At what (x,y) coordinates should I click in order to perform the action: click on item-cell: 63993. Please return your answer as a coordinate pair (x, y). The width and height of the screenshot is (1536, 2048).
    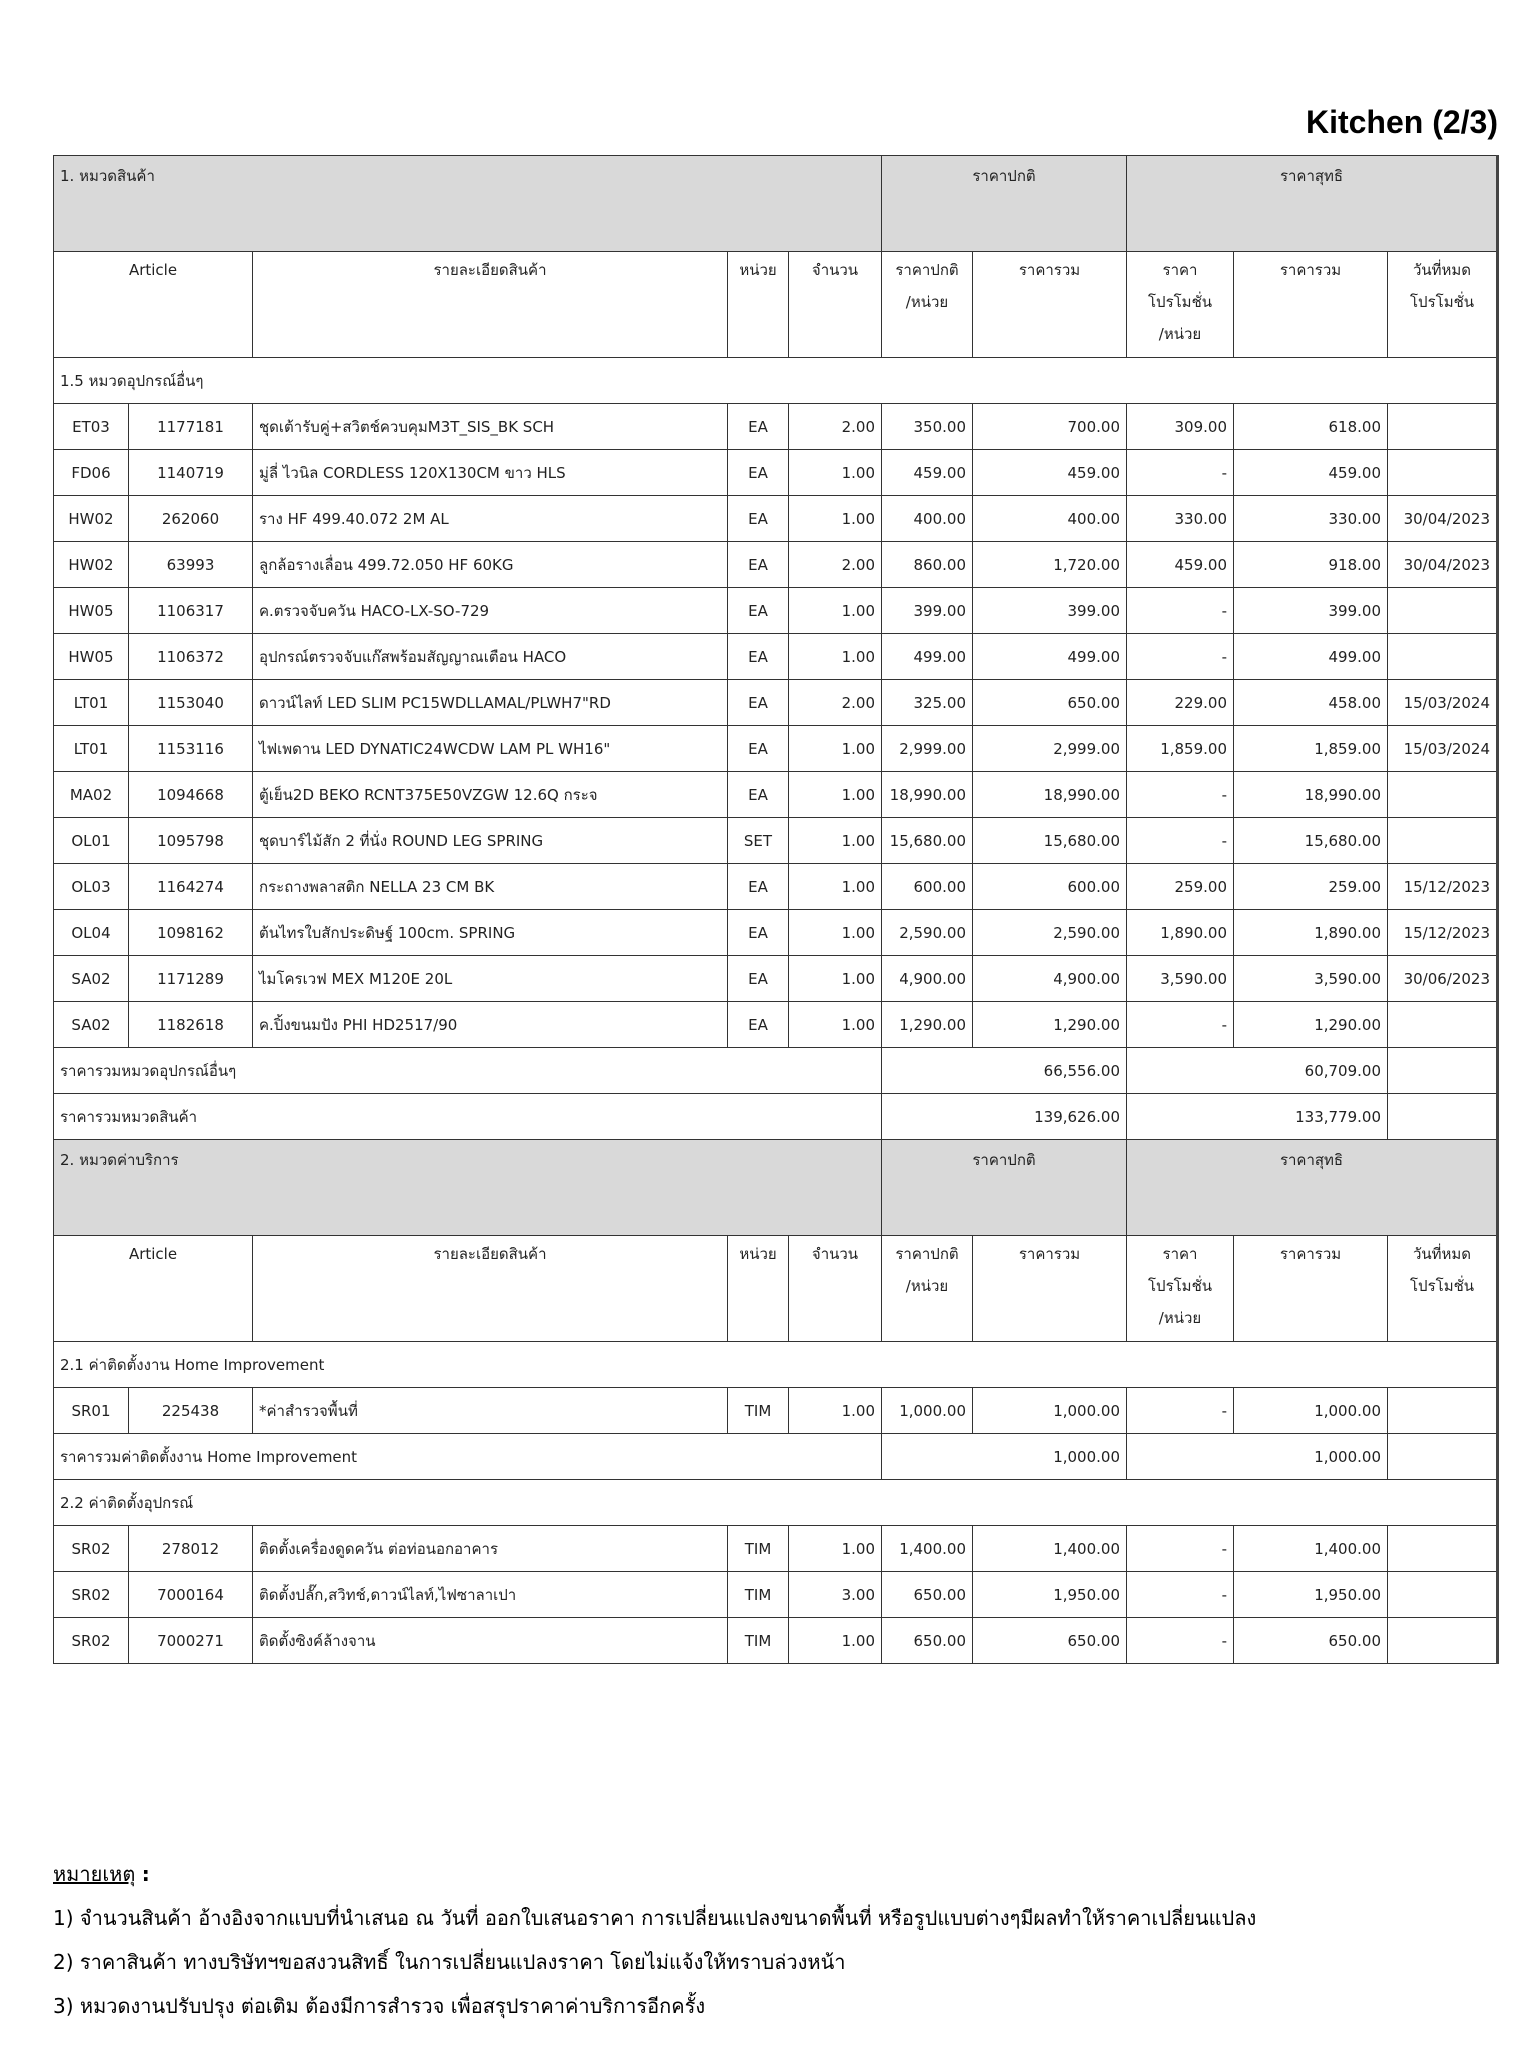
    Looking at the image, I should click on (190, 564).